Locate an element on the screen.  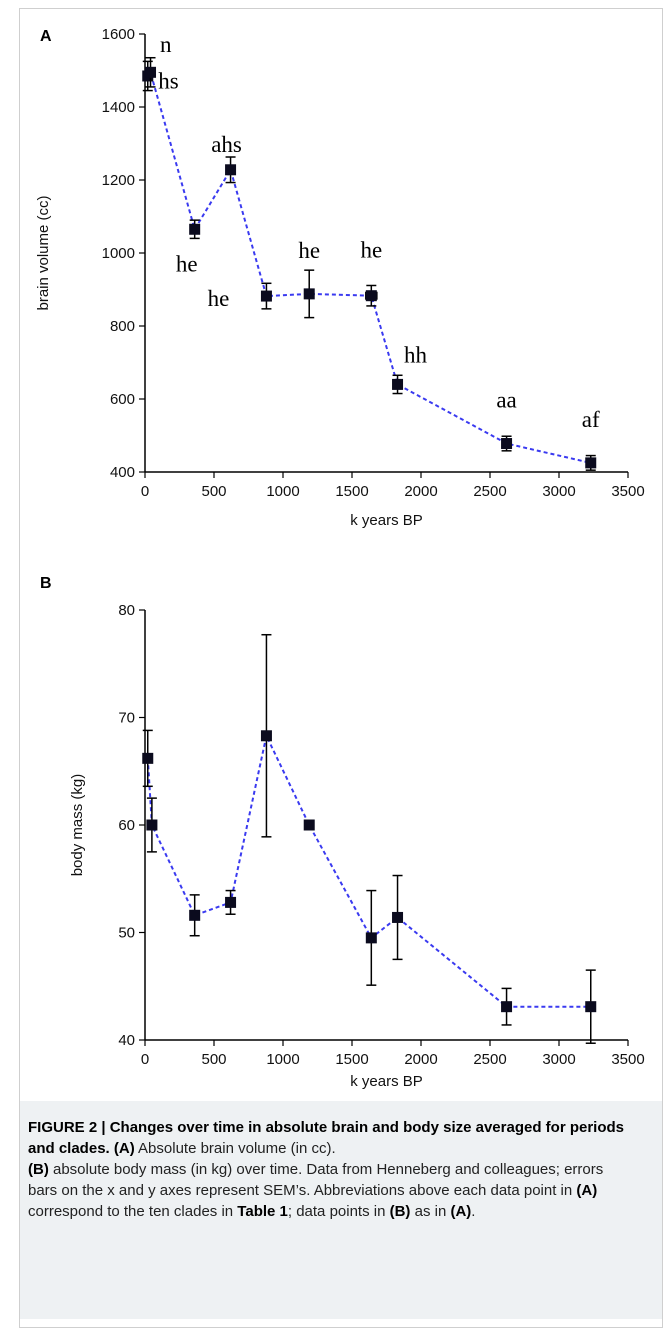
caption-ref-a-3: (A) is located at coordinates (461, 1211).